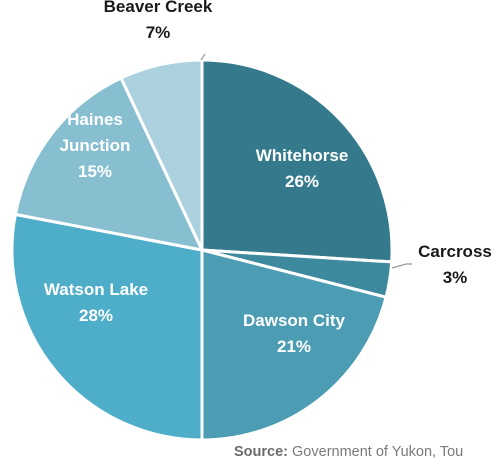  I want to click on slice-name-label: Carcross, so click(455, 251).